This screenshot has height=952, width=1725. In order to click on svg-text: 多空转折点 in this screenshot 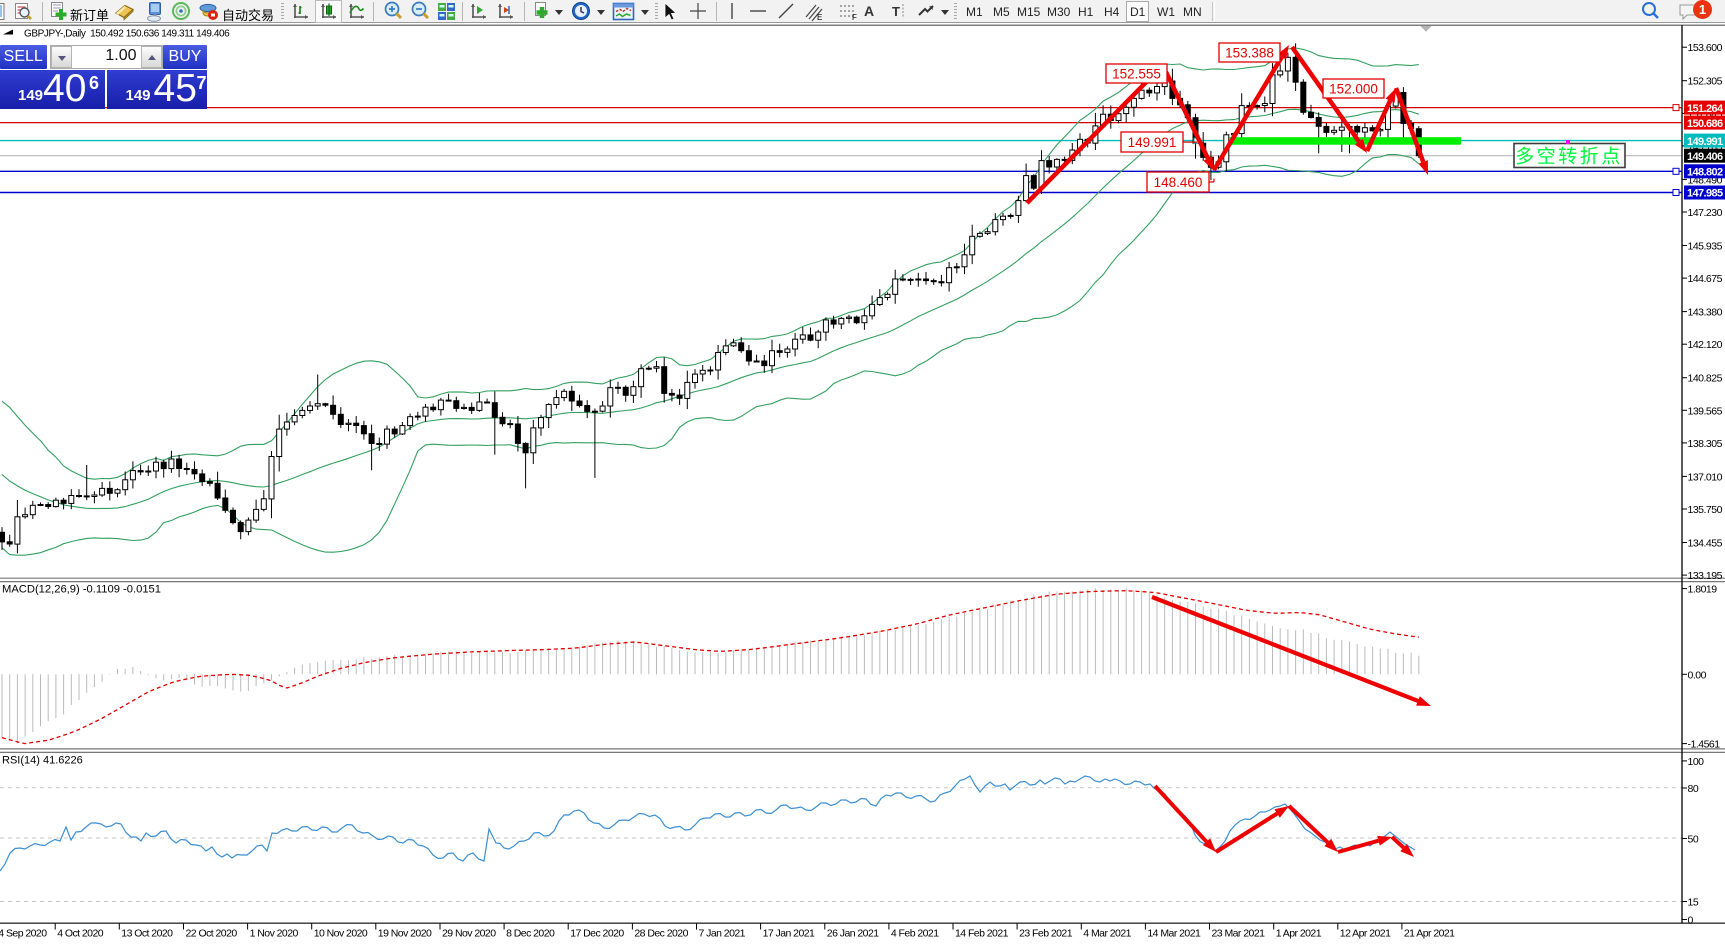, I will do `click(1569, 157)`.